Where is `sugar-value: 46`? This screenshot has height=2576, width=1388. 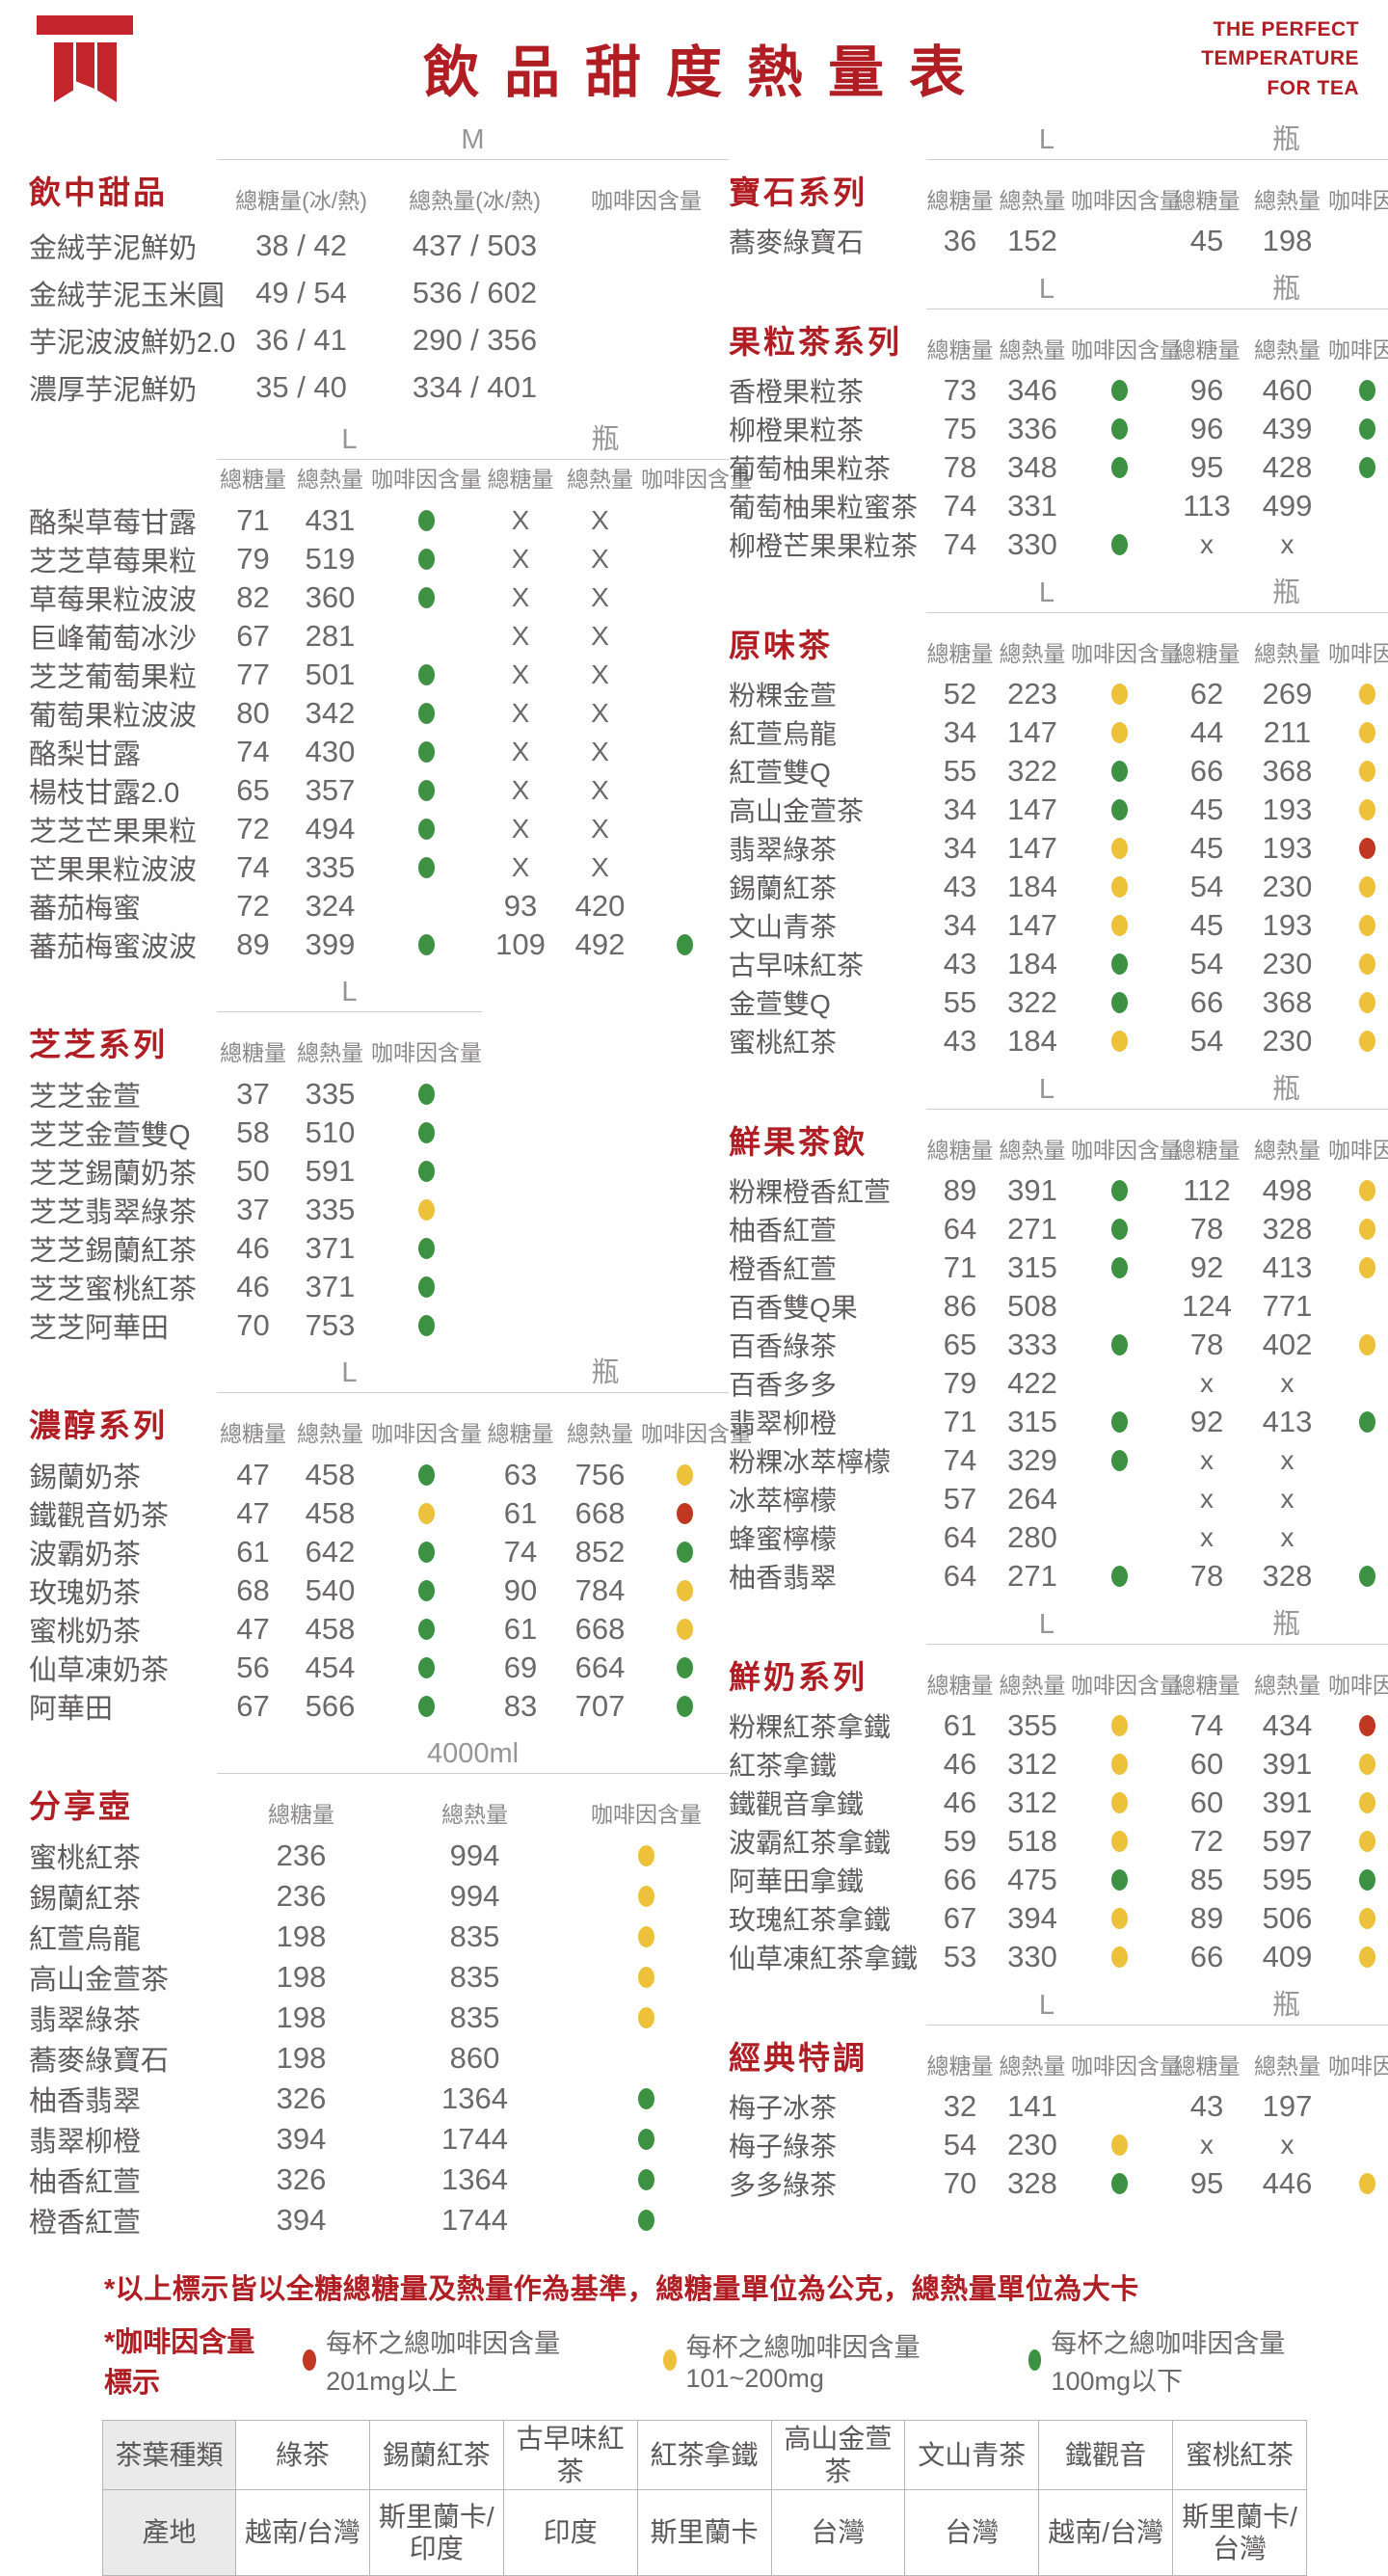 sugar-value: 46 is located at coordinates (960, 1802).